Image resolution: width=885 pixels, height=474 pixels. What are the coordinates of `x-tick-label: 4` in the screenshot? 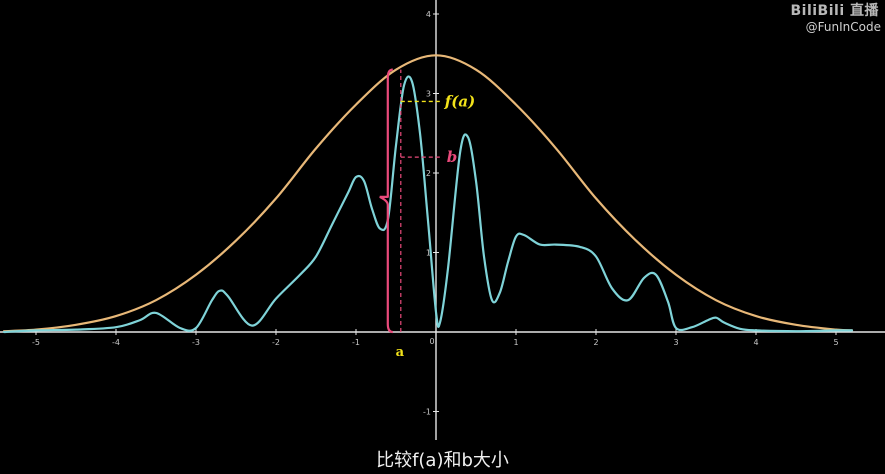 It's located at (755, 342).